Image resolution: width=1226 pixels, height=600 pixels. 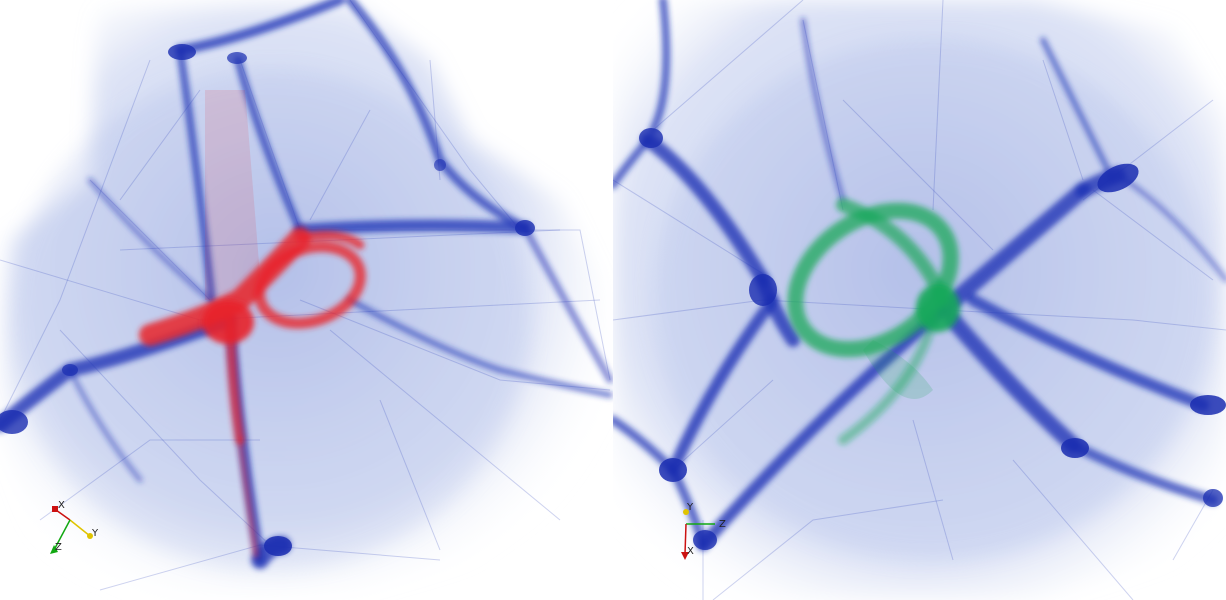 What do you see at coordinates (90, 536) in the screenshot?
I see `left-axis-y-marker` at bounding box center [90, 536].